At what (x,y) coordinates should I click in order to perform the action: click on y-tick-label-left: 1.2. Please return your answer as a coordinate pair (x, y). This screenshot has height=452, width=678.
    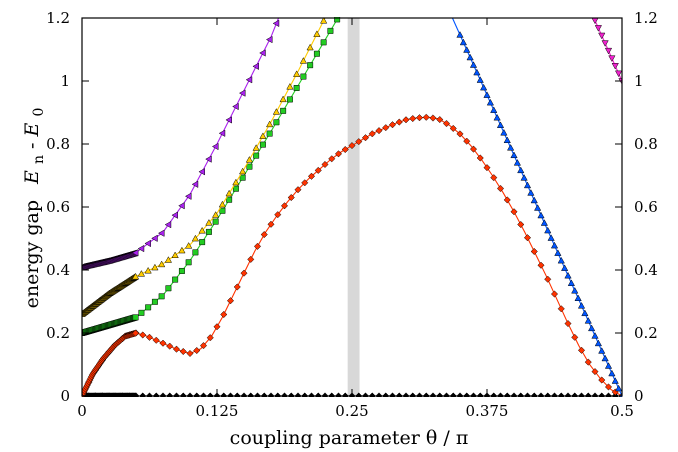
    Looking at the image, I should click on (58, 18).